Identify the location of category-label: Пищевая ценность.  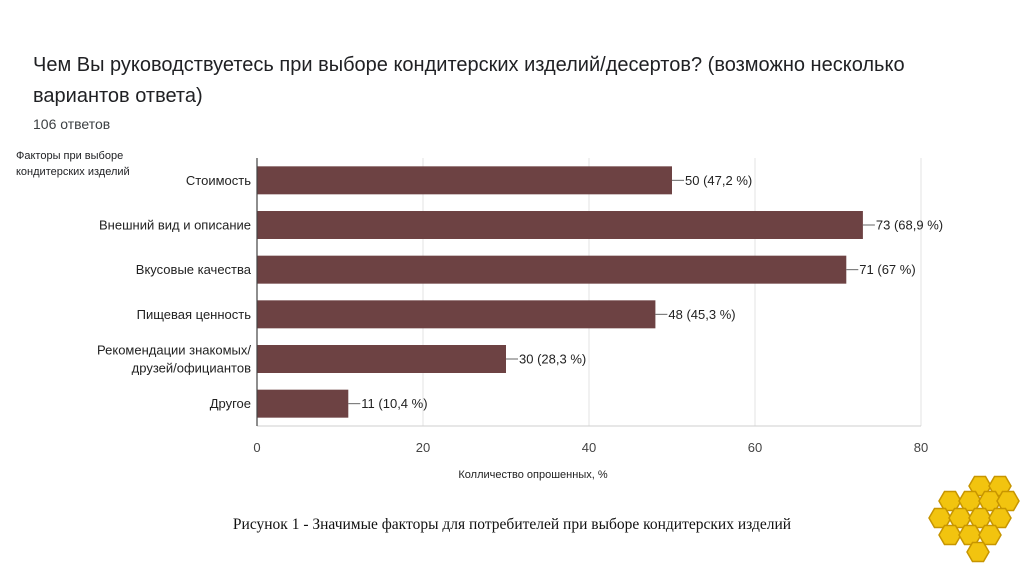
(194, 314).